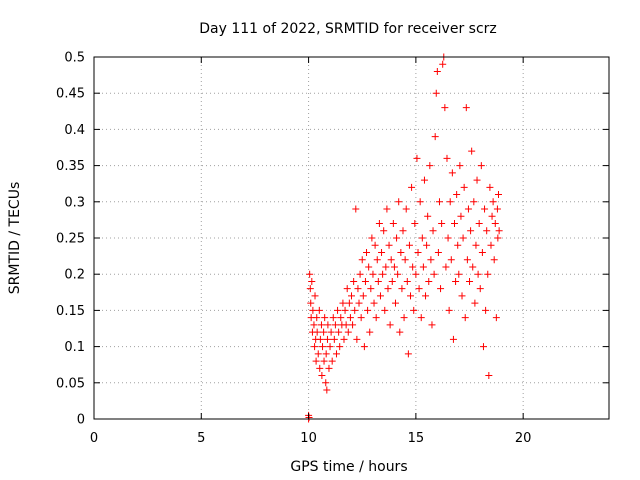  Describe the element at coordinates (81, 420) in the screenshot. I see `y-tick-label: 0` at that location.